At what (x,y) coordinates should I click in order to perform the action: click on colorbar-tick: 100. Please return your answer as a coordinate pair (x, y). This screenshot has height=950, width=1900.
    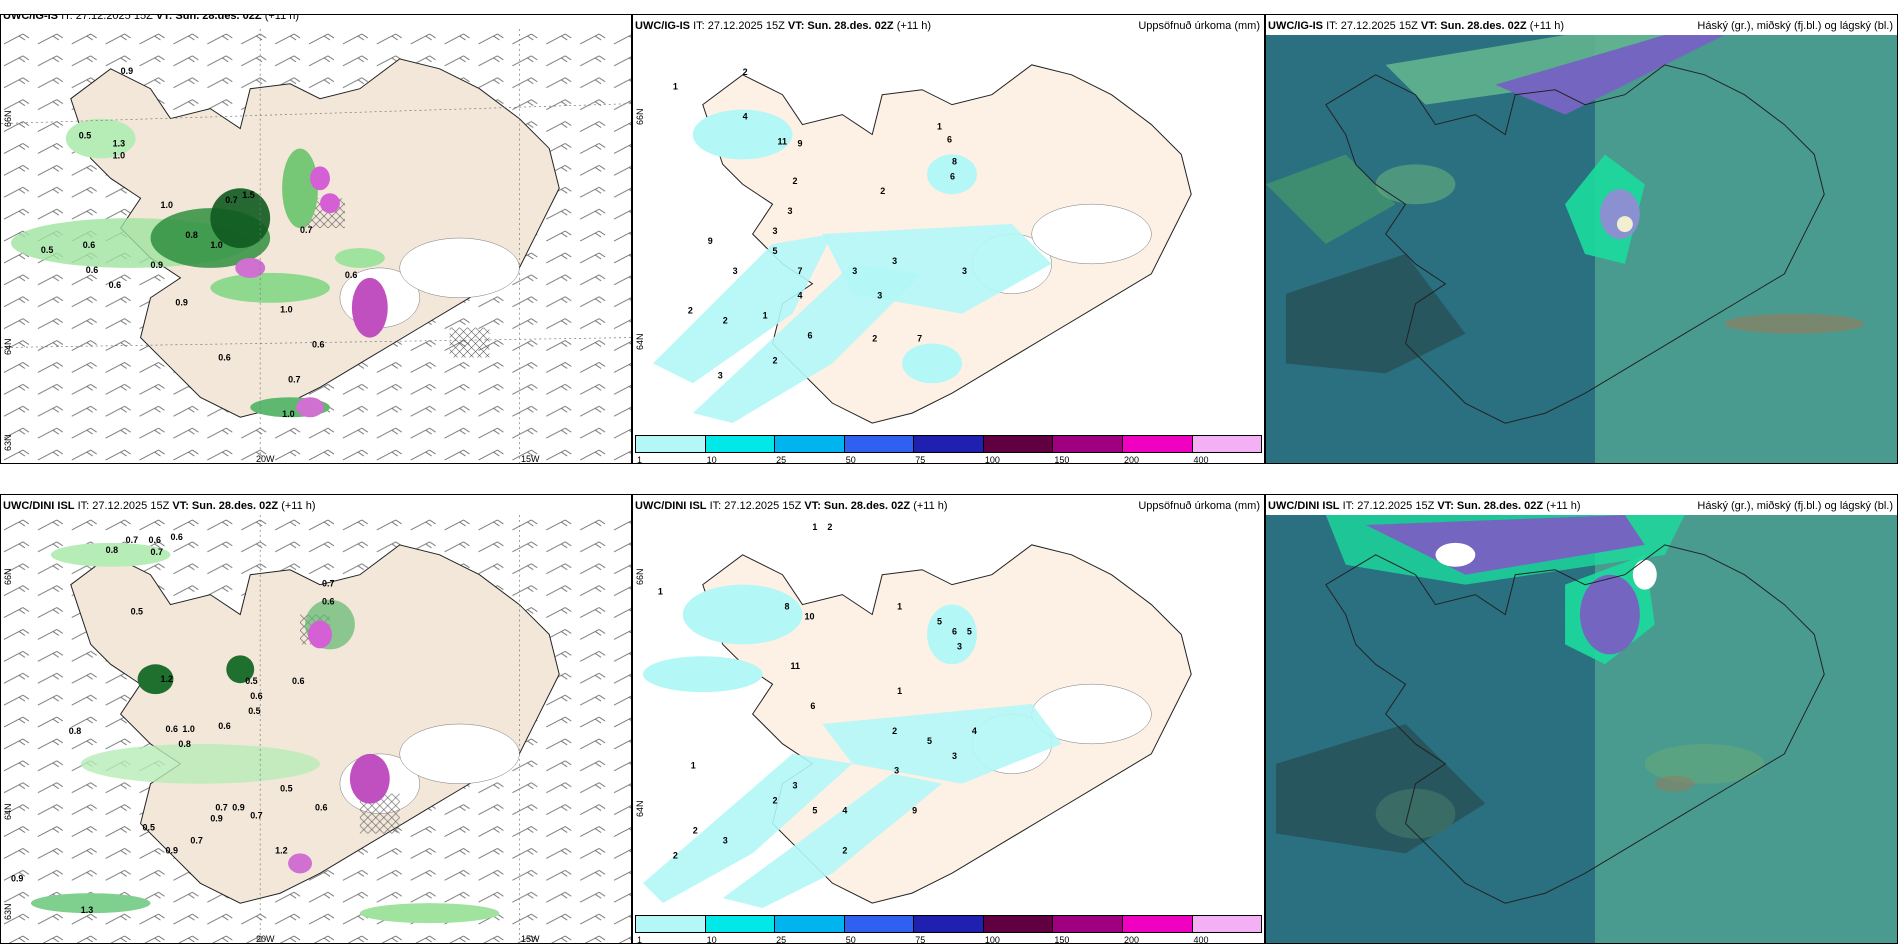
    Looking at the image, I should click on (992, 459).